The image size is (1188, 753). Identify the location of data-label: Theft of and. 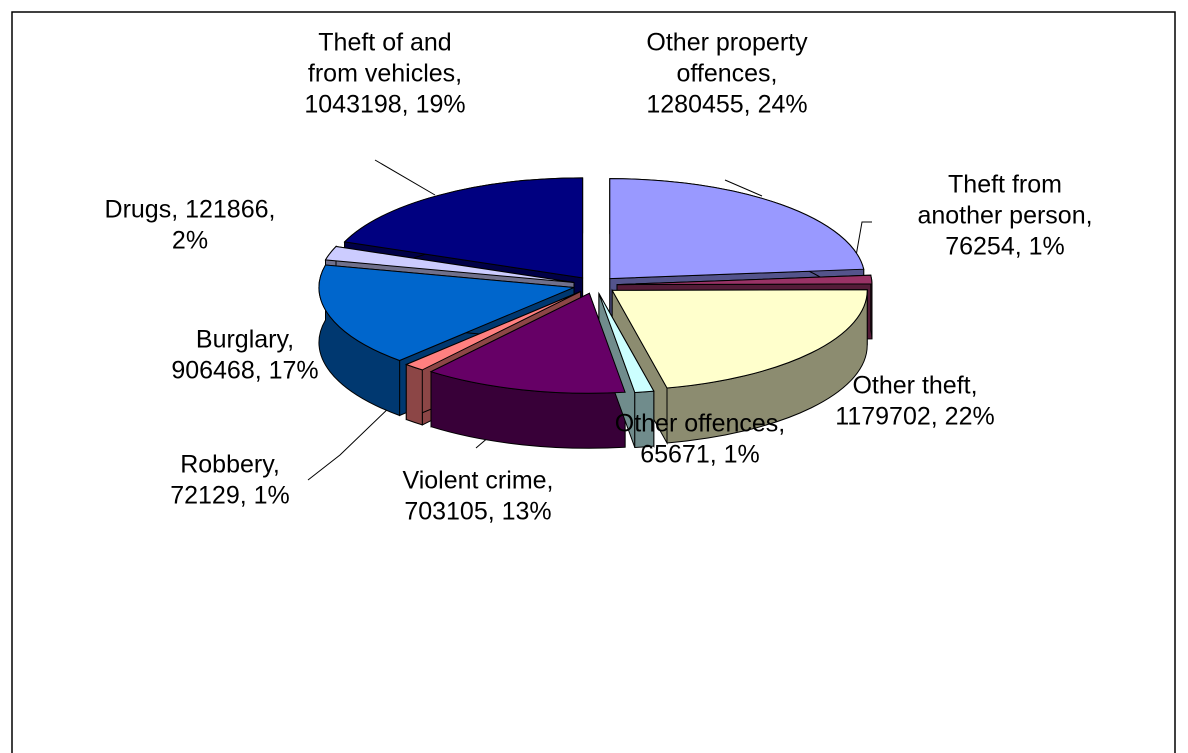
(384, 43).